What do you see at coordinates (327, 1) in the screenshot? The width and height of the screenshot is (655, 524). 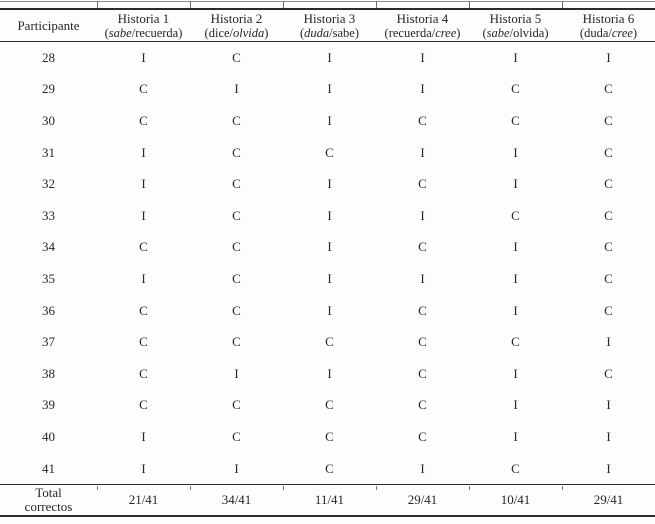 I see `top-faint-rule` at bounding box center [327, 1].